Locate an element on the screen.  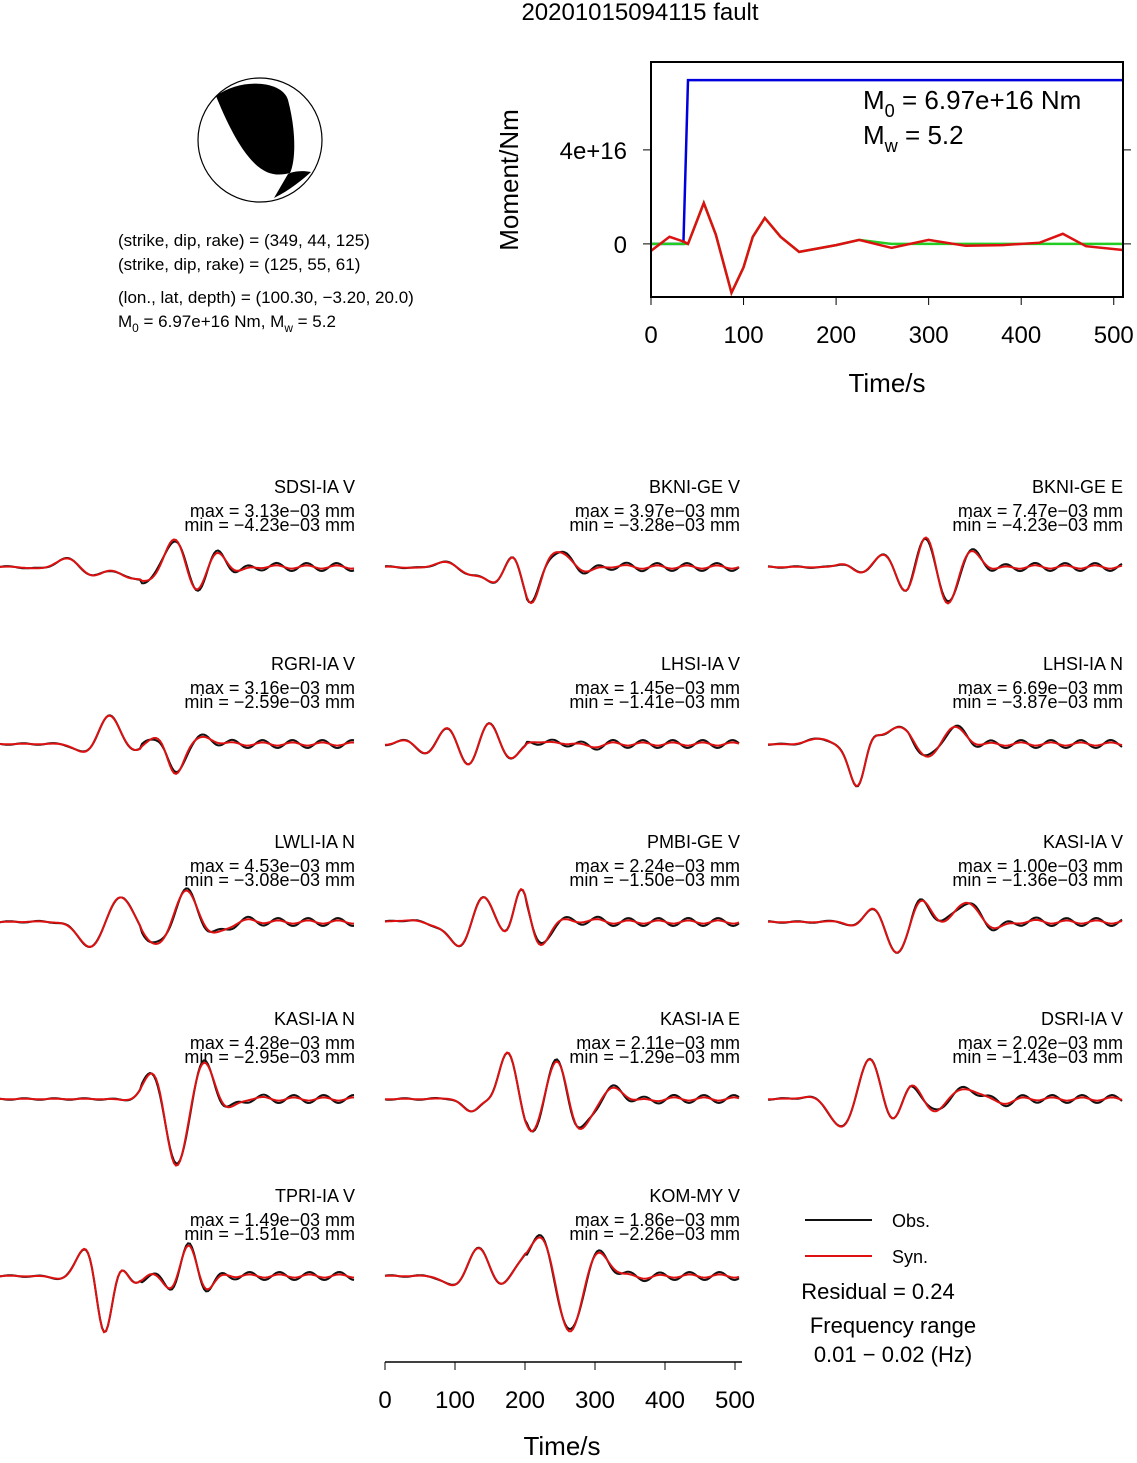
x-tick-label: 400 is located at coordinates (1021, 335).